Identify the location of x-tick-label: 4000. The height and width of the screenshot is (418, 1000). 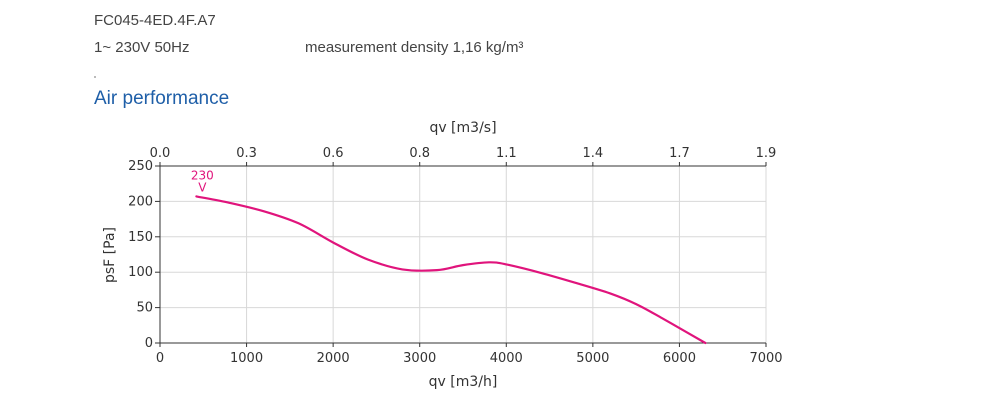
(506, 358).